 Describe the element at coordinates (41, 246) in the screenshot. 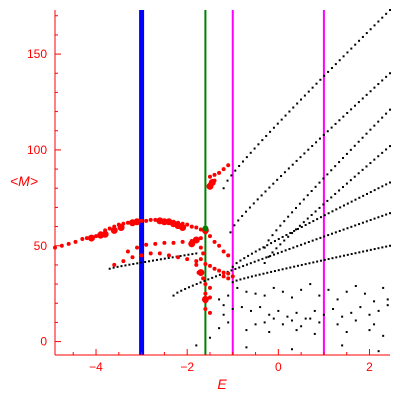

I see `y-tick-label: 50` at that location.